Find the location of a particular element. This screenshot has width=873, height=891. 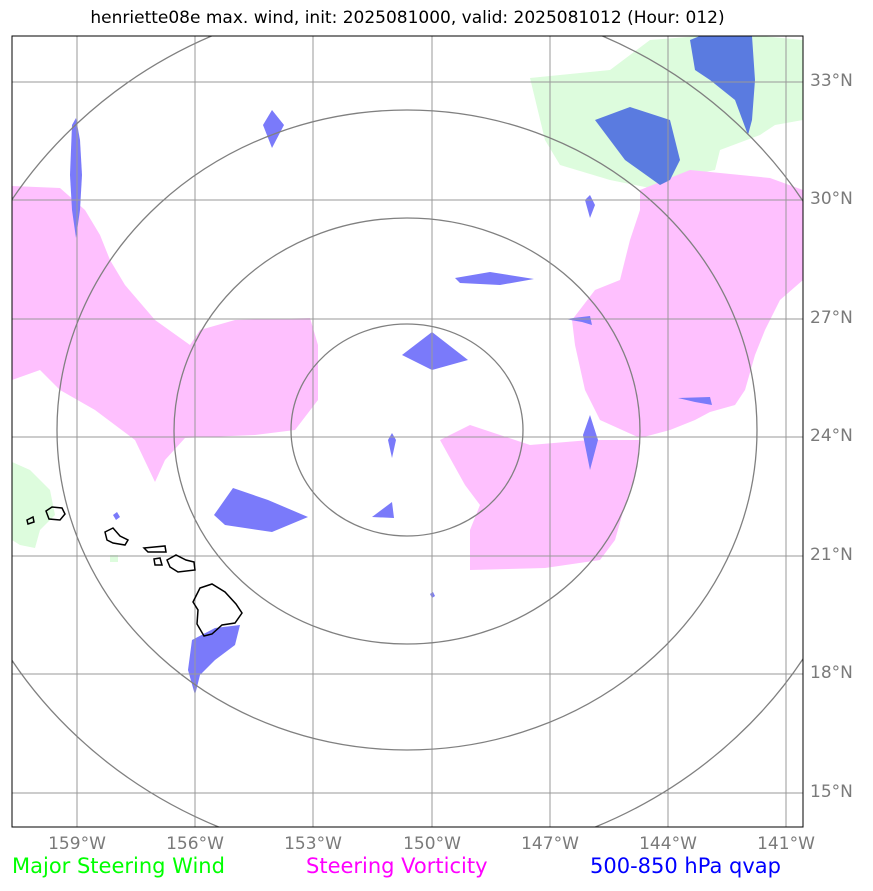

lon-label: 156°W is located at coordinates (195, 844).